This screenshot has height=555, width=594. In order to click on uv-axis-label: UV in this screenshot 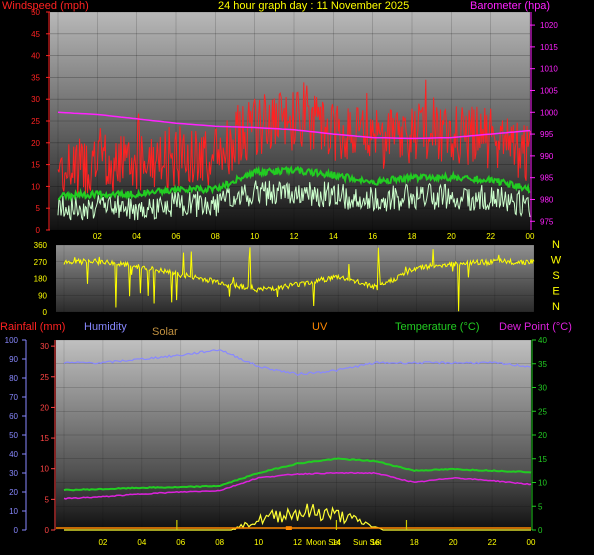, I will do `click(320, 327)`.